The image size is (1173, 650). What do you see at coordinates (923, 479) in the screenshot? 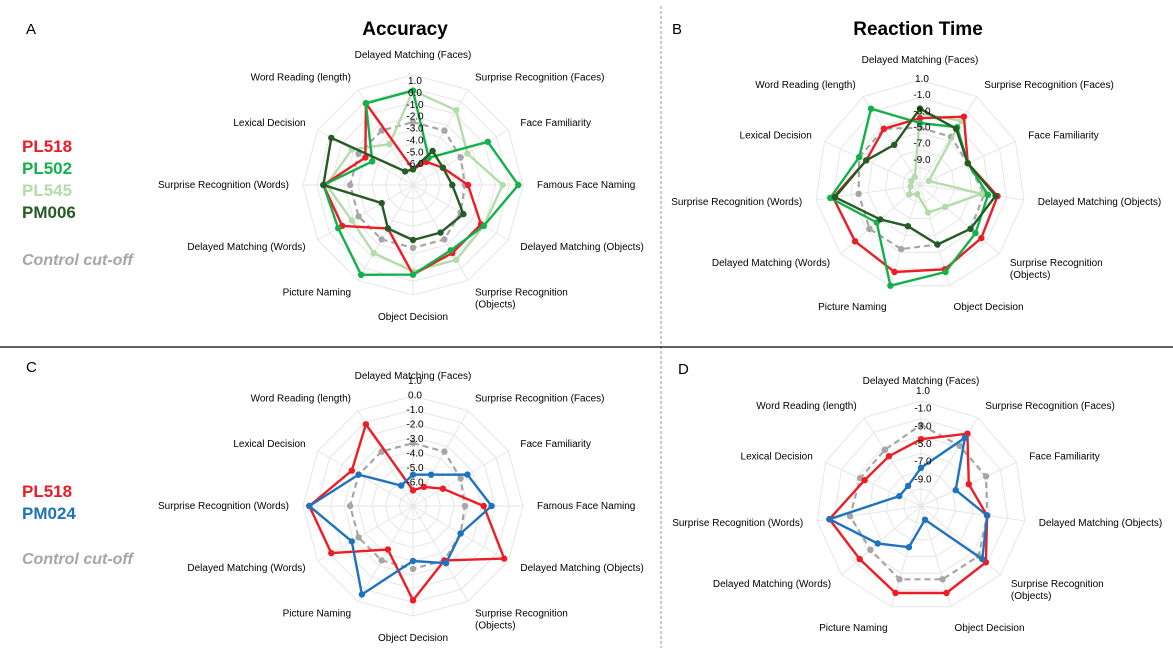
I see `tick-label: -9.0` at bounding box center [923, 479].